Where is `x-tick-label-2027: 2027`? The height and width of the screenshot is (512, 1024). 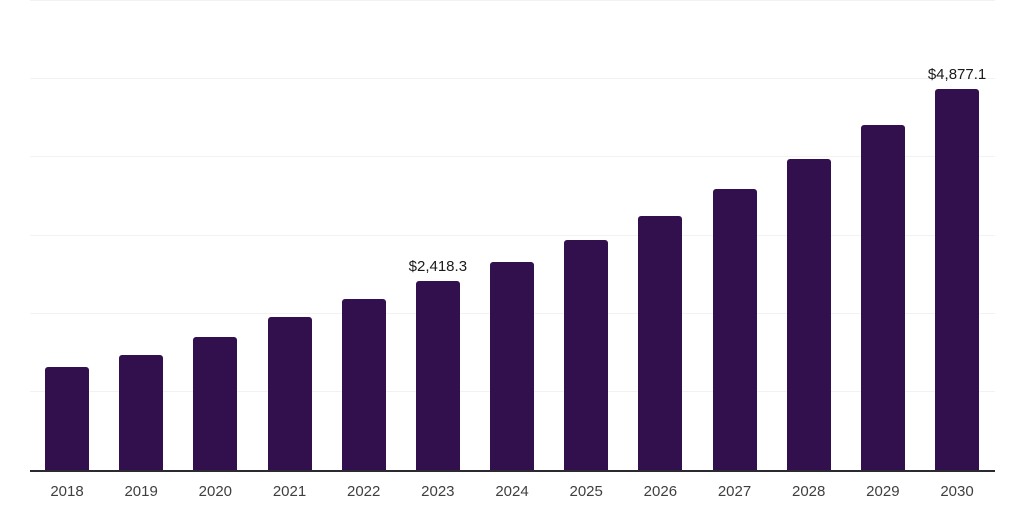 x-tick-label-2027: 2027 is located at coordinates (734, 491).